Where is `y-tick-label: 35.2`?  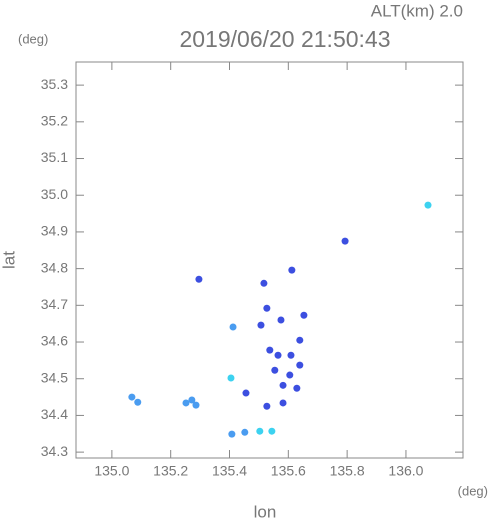
y-tick-label: 35.2 is located at coordinates (54, 121).